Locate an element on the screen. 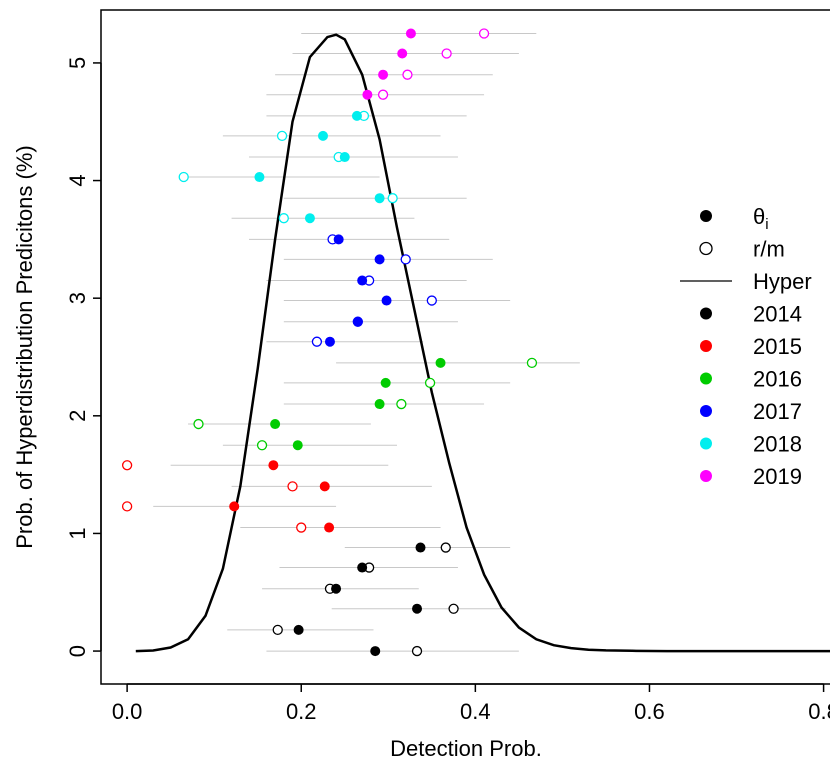 The image size is (830, 766). x-axis: 0.0 0.2 0.4 0.6 0.8 is located at coordinates (471, 703).